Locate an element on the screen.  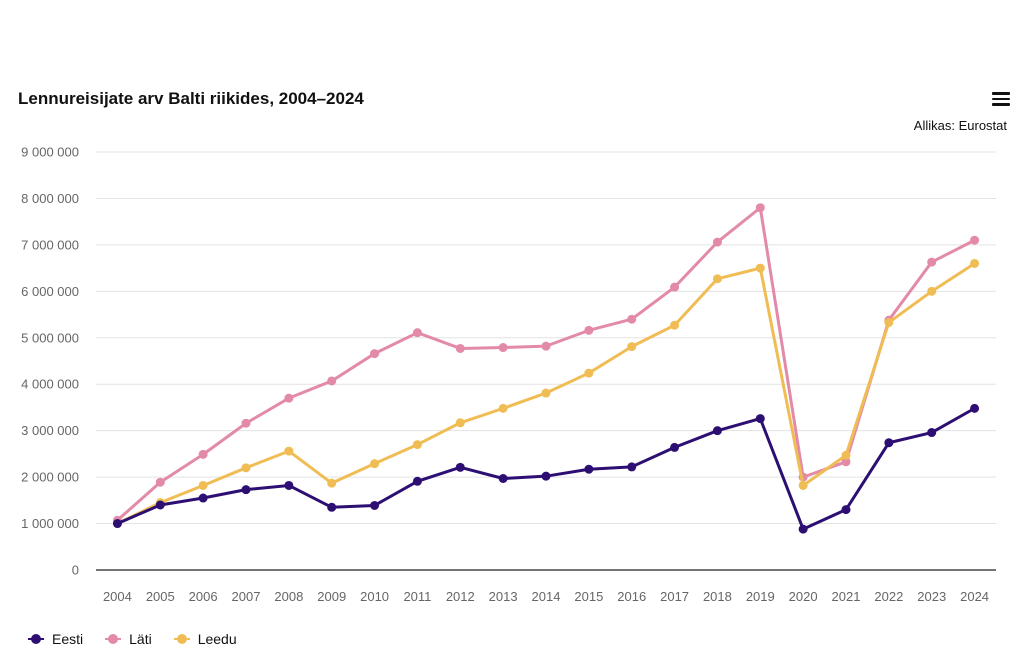
y-tick-label: 9 000 000 is located at coordinates (50, 152).